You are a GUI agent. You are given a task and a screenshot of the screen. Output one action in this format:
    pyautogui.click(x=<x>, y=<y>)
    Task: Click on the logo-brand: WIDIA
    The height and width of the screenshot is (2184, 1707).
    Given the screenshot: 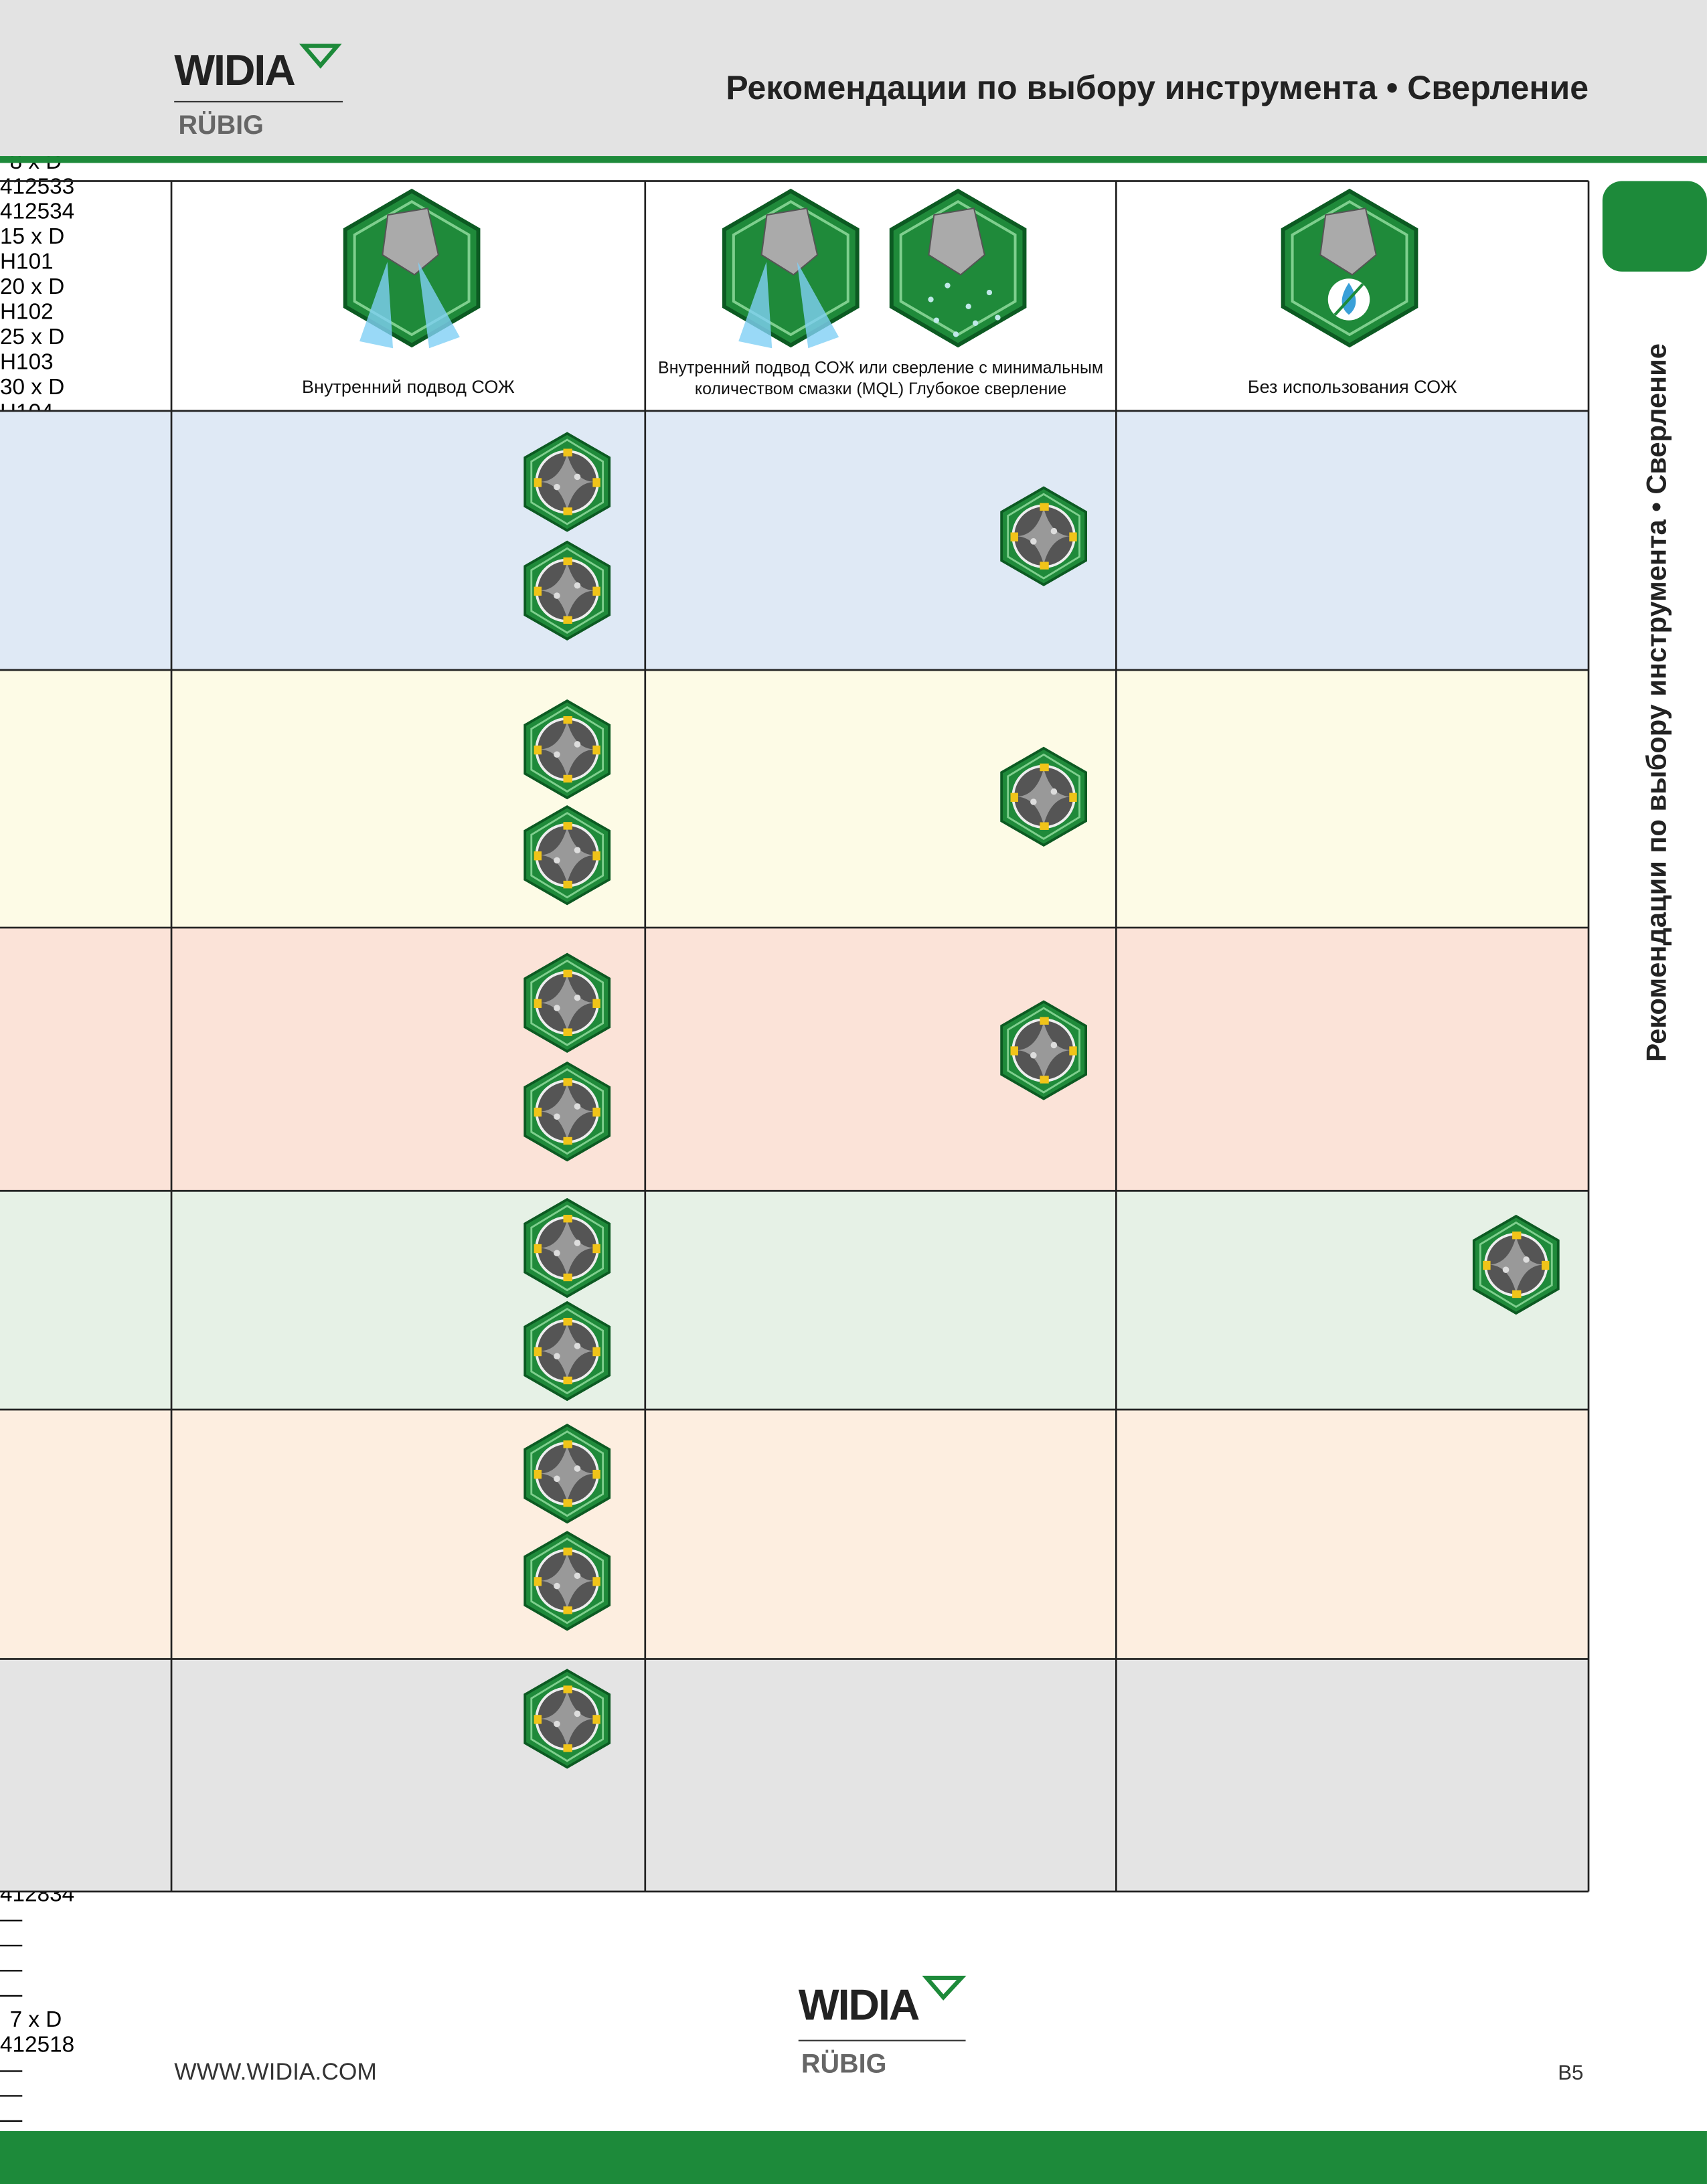 What is the action you would take?
    pyautogui.click(x=235, y=70)
    